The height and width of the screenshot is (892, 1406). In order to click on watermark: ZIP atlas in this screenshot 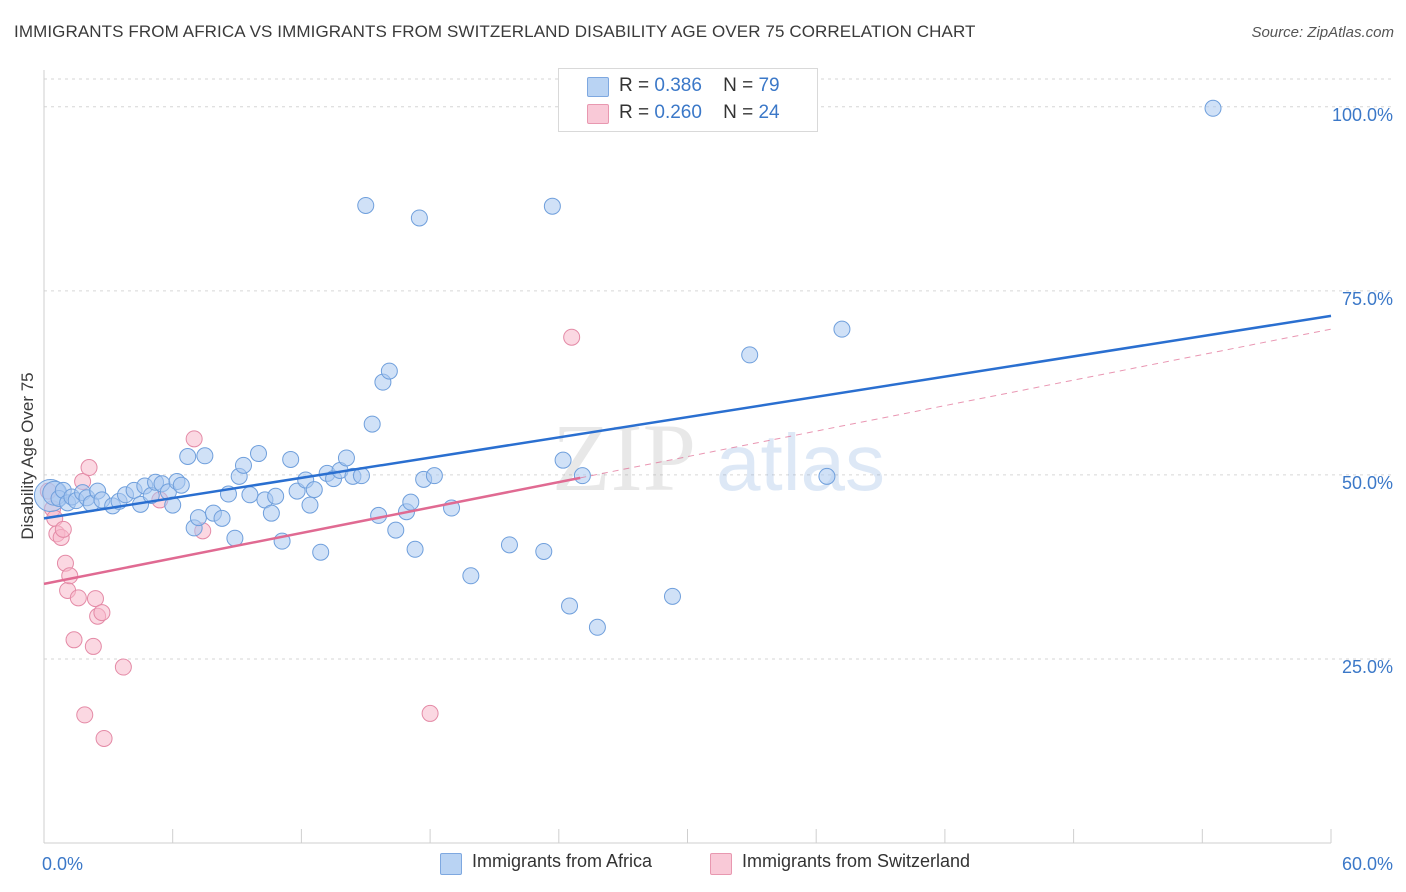, I will do `click(718, 457)`.